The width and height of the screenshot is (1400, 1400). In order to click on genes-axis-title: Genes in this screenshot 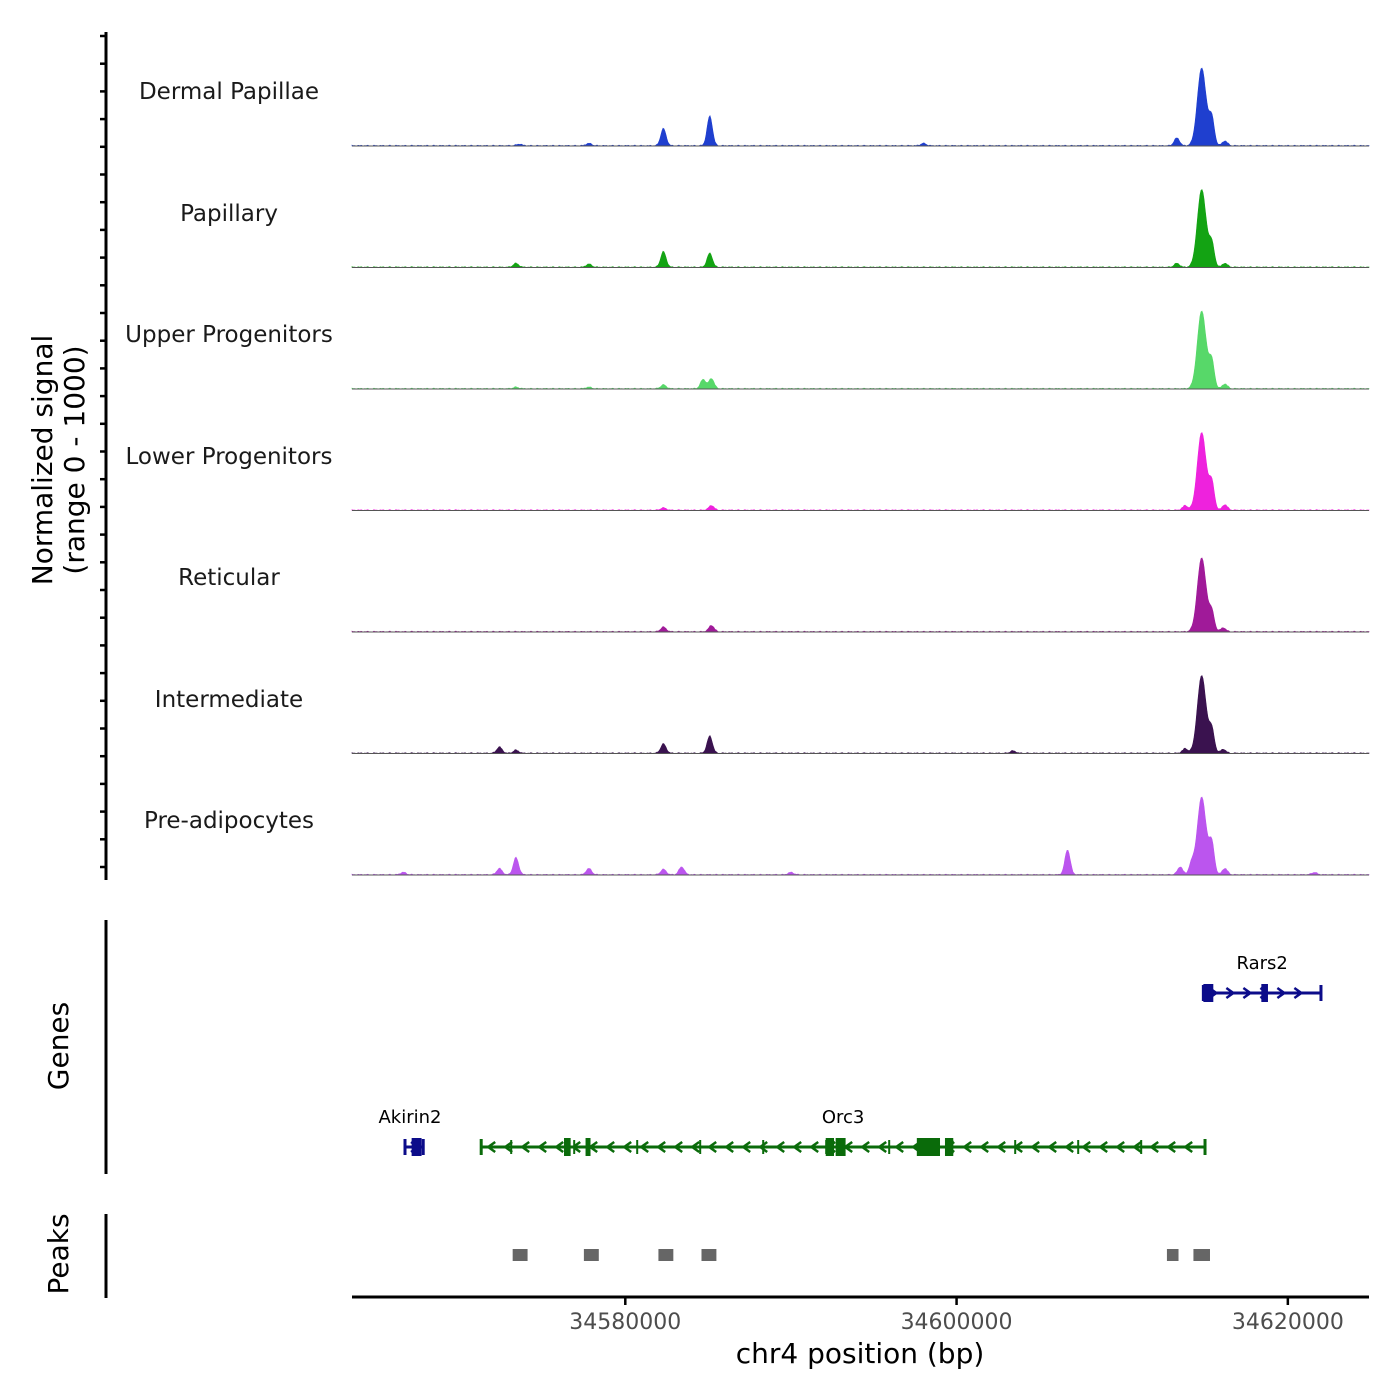, I will do `click(58, 1046)`.